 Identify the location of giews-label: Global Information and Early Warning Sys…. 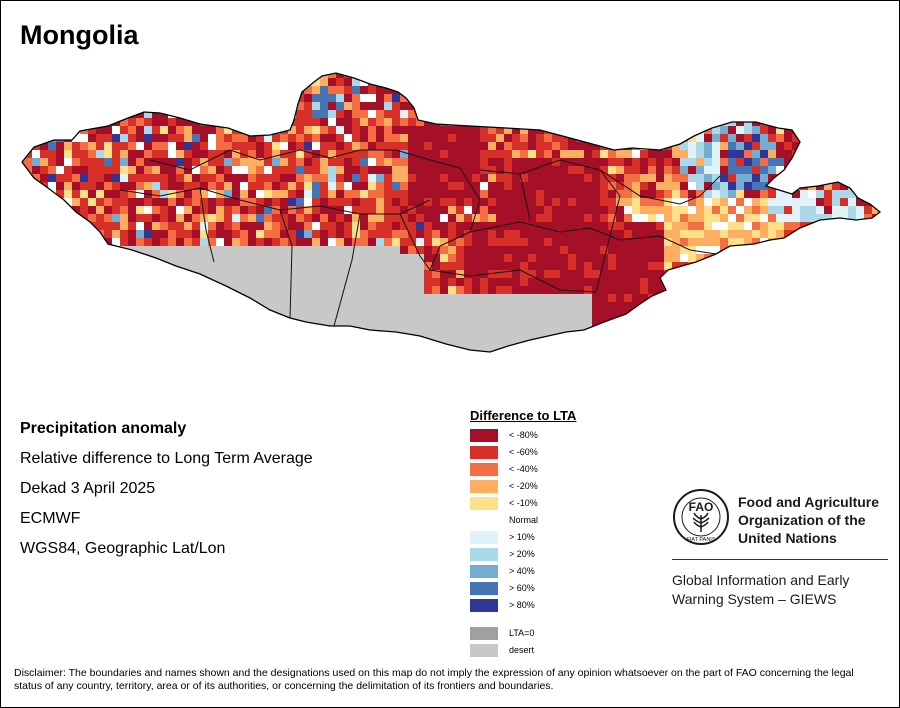
(780, 590).